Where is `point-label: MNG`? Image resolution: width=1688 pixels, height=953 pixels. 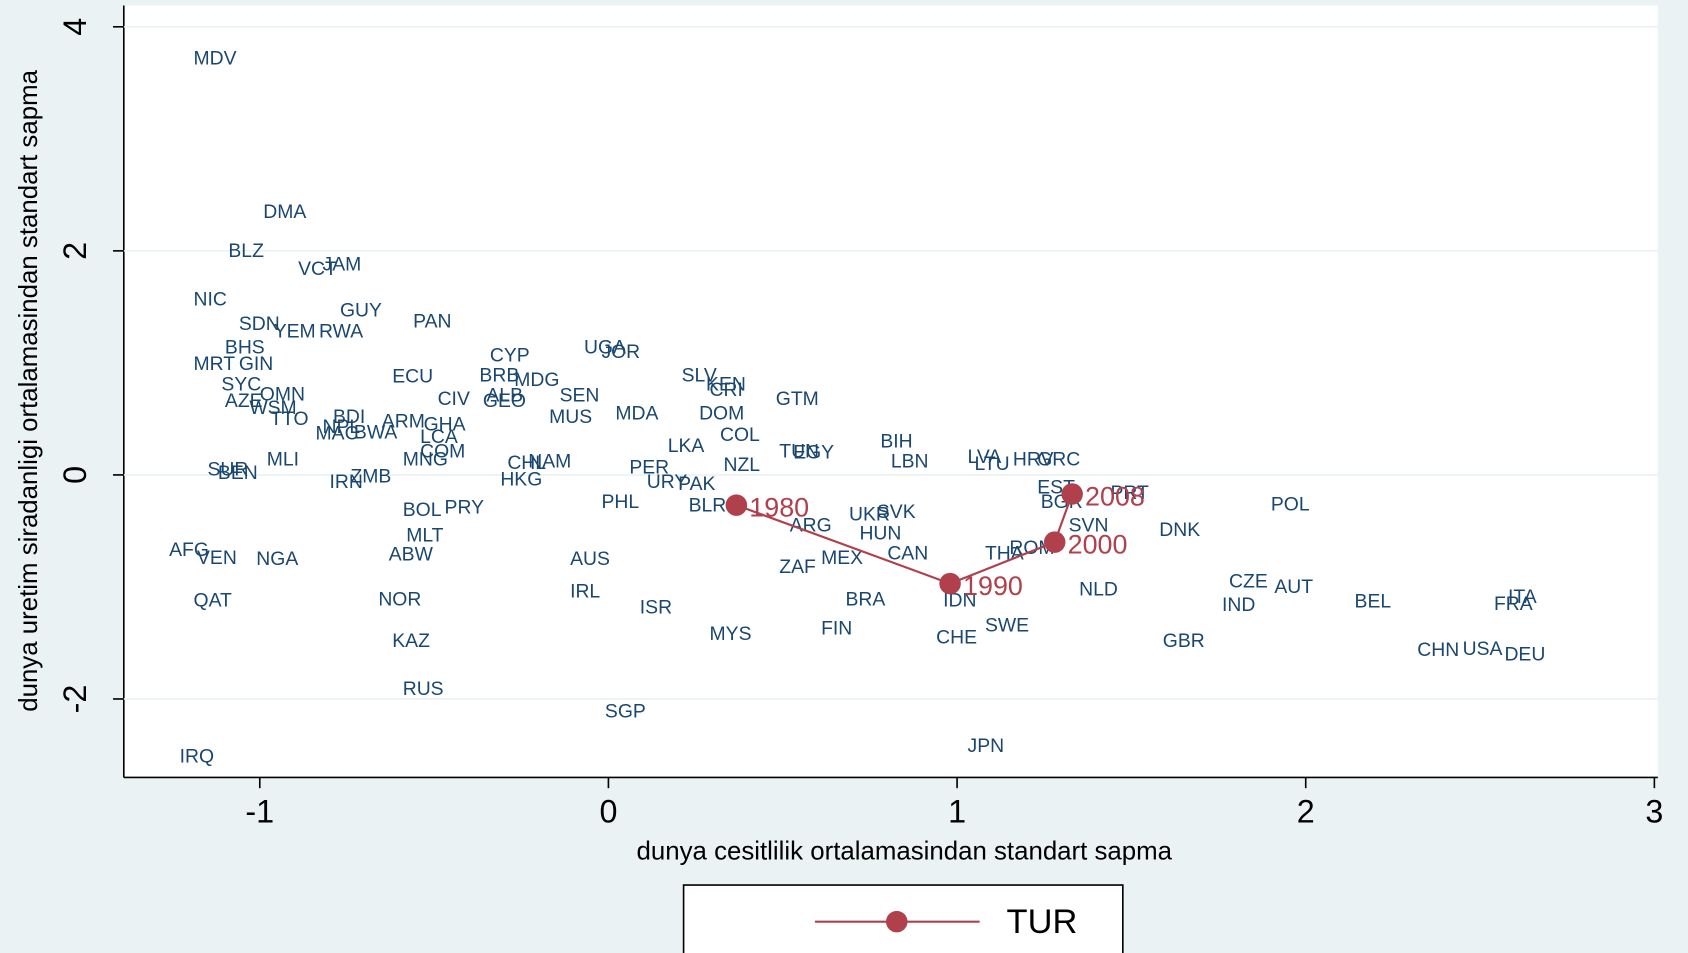
point-label: MNG is located at coordinates (425, 459).